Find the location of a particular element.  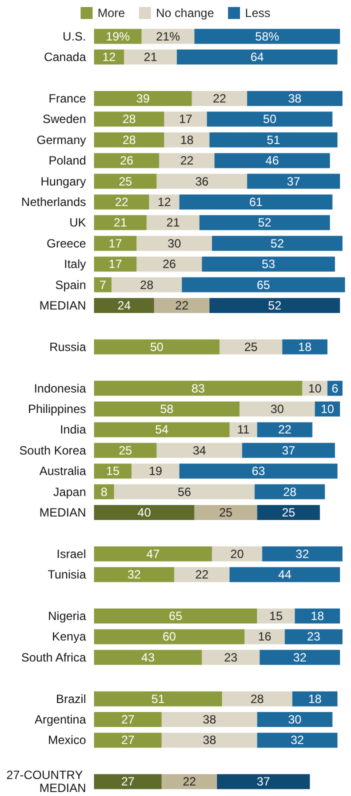

y-tick-label: Canada is located at coordinates (65, 57).